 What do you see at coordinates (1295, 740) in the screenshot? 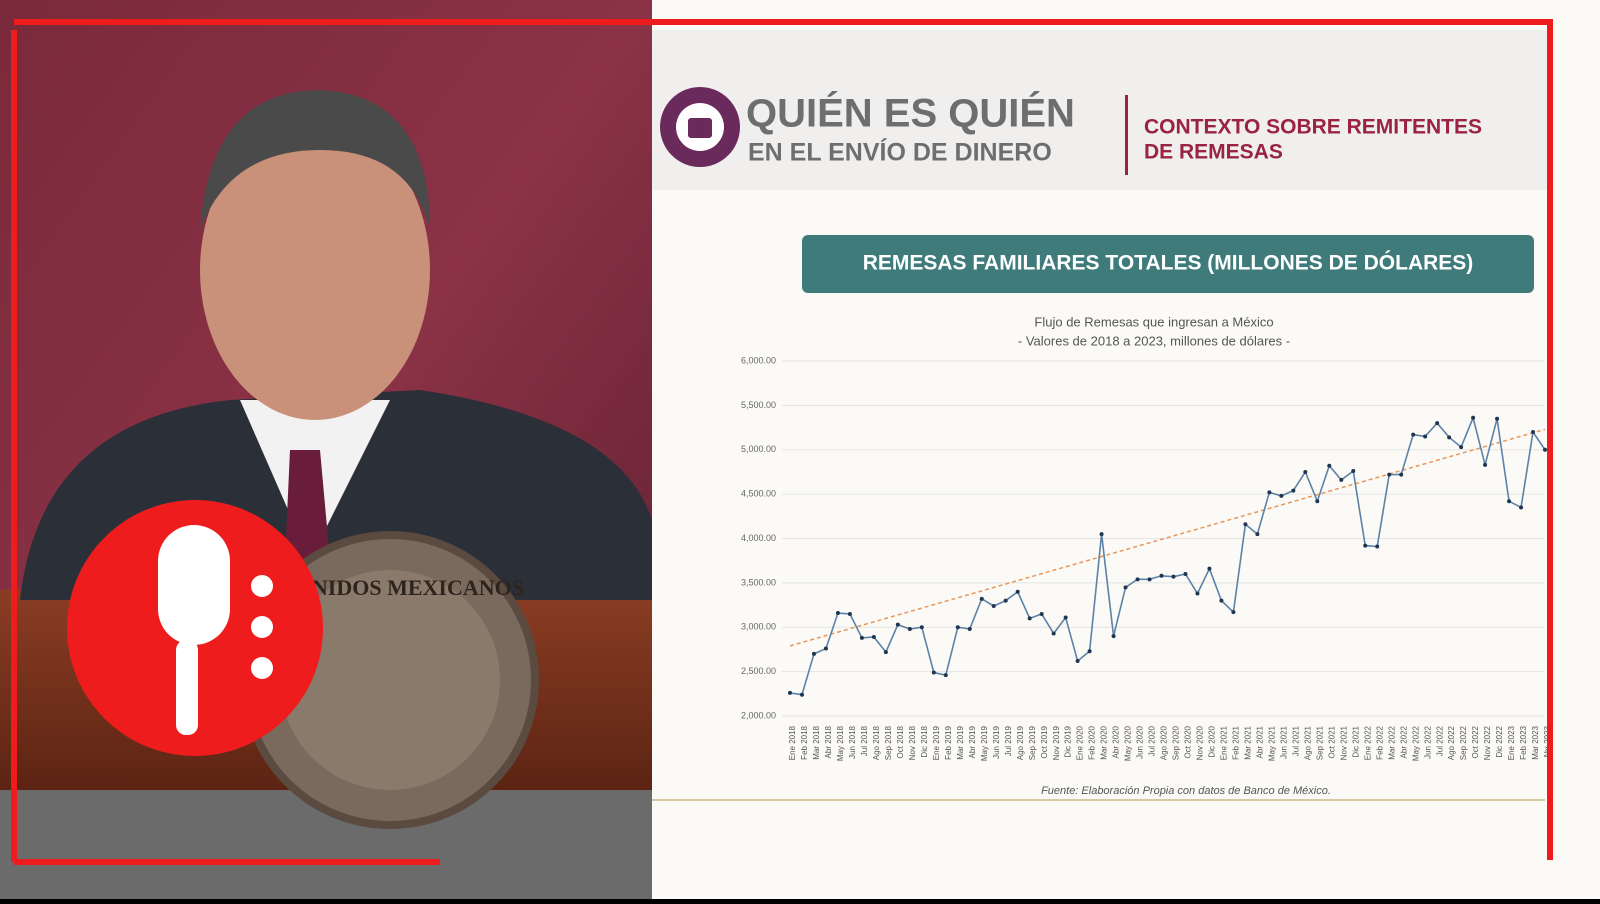
I see `x-tick-label: Jul 2021` at bounding box center [1295, 740].